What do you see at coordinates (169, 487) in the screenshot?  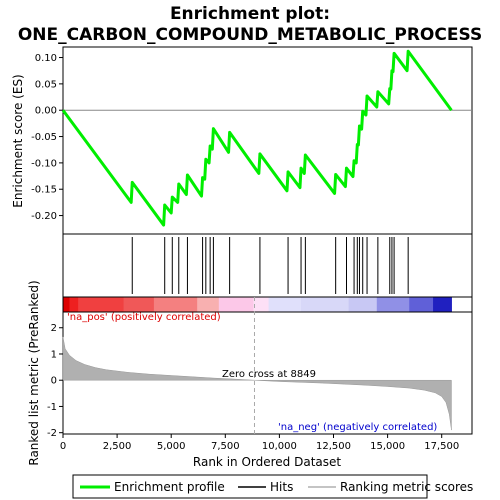 I see `legend-enrichment-label: Enrichment profile` at bounding box center [169, 487].